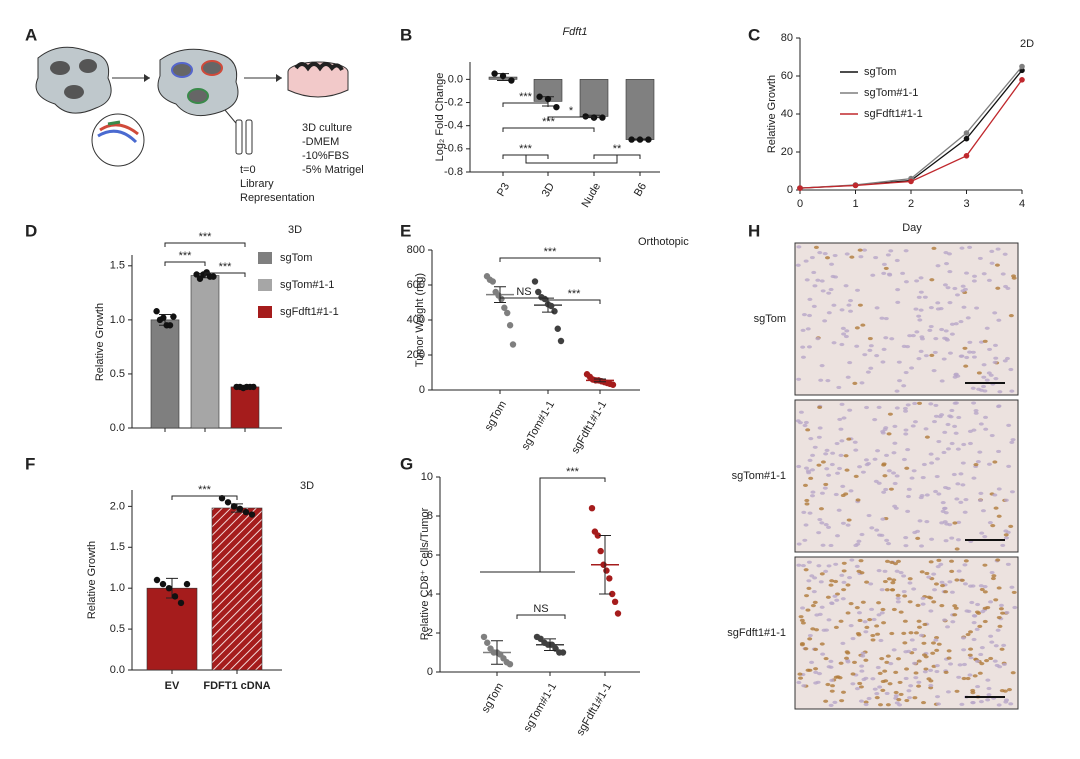 The width and height of the screenshot is (1080, 759). What do you see at coordinates (551, 252) in the screenshot?
I see `significance-label: ***` at bounding box center [551, 252].